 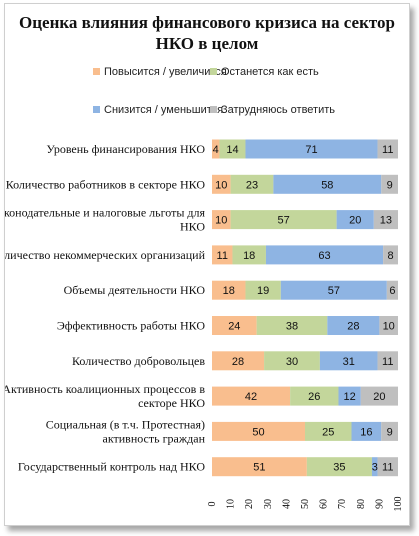 What do you see at coordinates (111, 467) in the screenshot?
I see `category-label-10: Государственный контроль над НКО` at bounding box center [111, 467].